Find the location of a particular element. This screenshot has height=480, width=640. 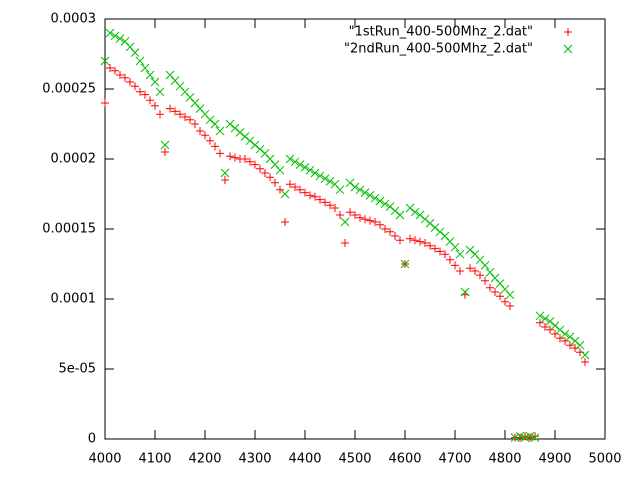

x-tick-label: 5000 is located at coordinates (604, 459).